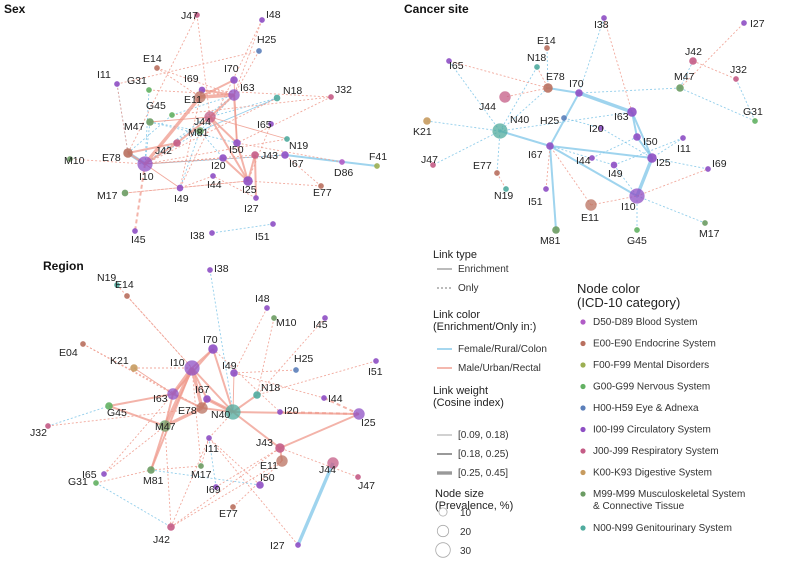  Describe the element at coordinates (680, 88) in the screenshot. I see `node-circle-M47` at that location.